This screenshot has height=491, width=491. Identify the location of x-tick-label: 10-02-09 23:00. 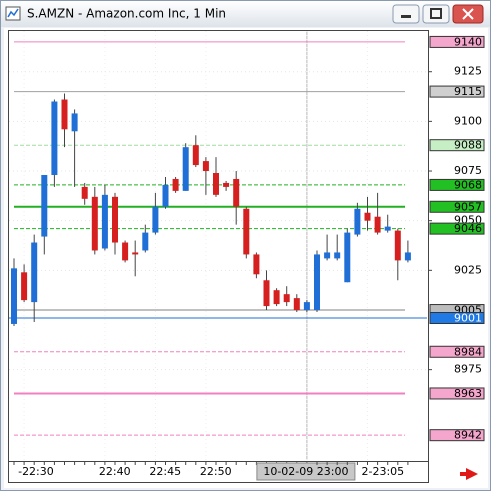
(305, 471).